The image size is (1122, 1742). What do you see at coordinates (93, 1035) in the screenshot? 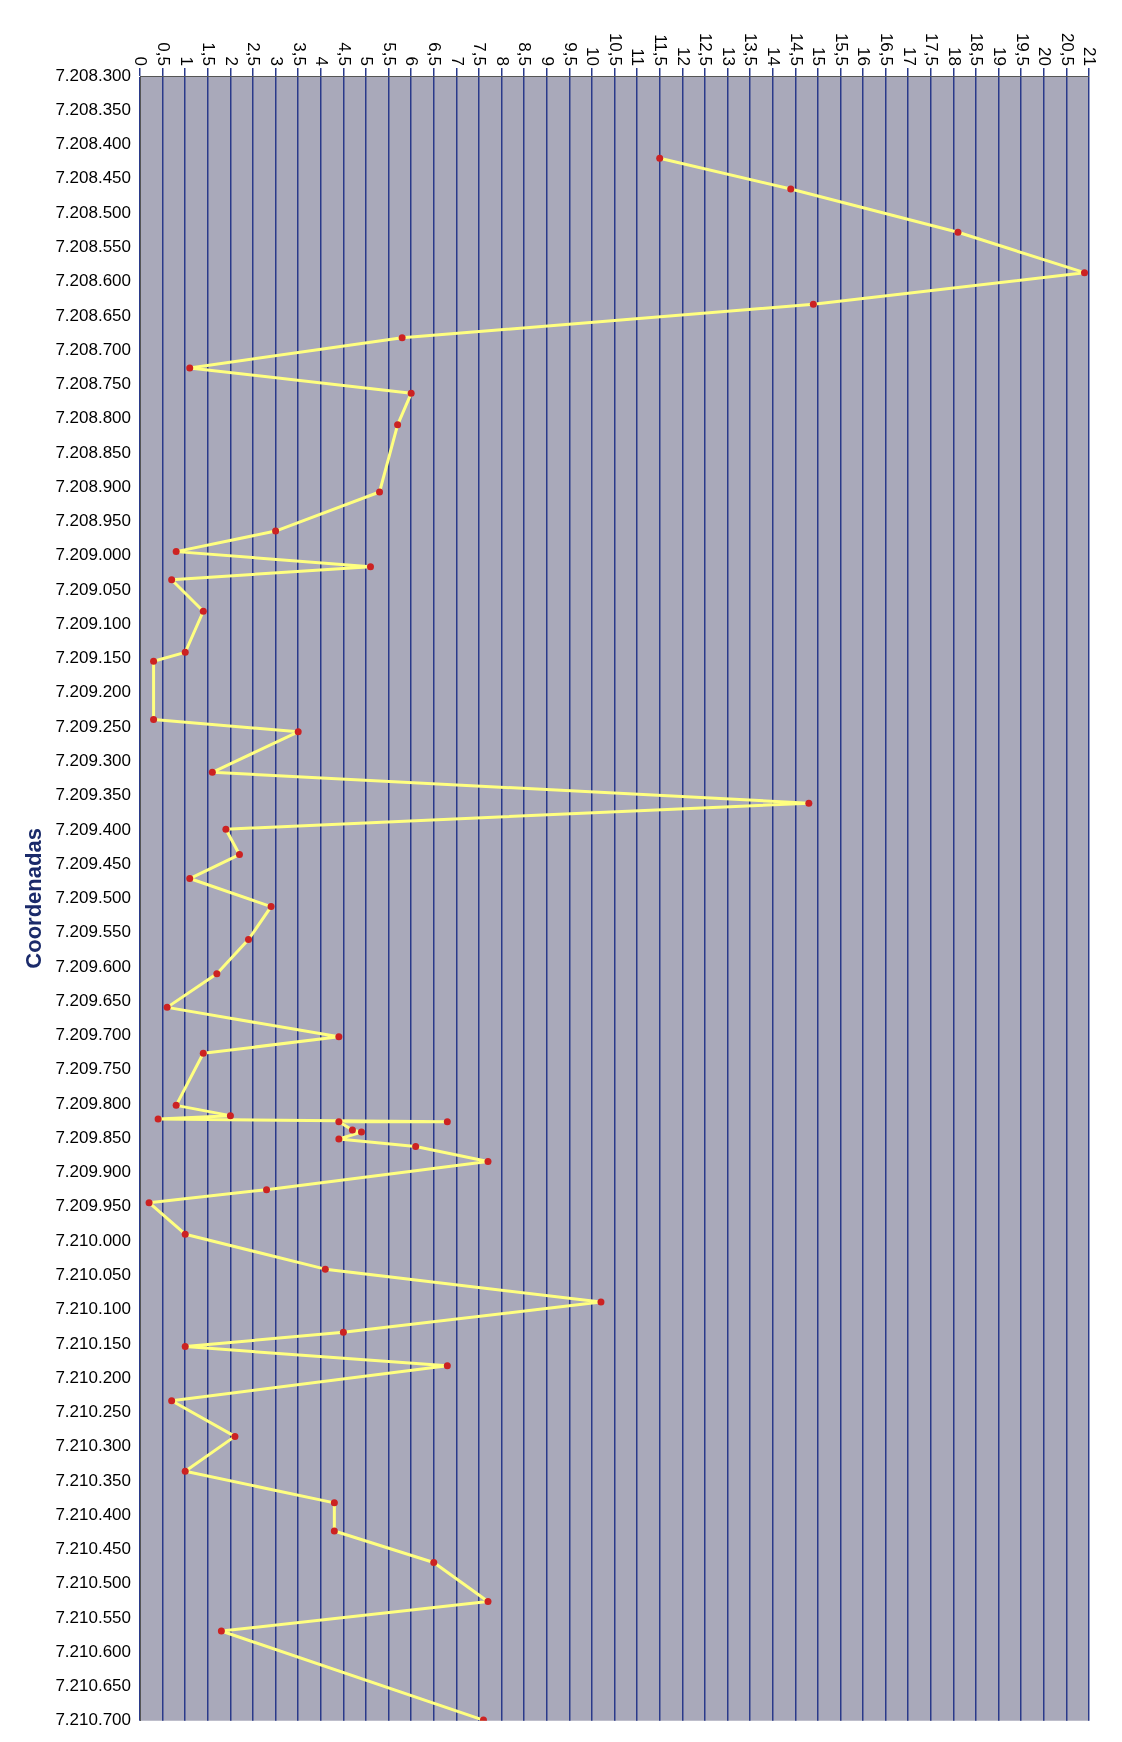
I see `y-tick-label: 7.209.700` at bounding box center [93, 1035].